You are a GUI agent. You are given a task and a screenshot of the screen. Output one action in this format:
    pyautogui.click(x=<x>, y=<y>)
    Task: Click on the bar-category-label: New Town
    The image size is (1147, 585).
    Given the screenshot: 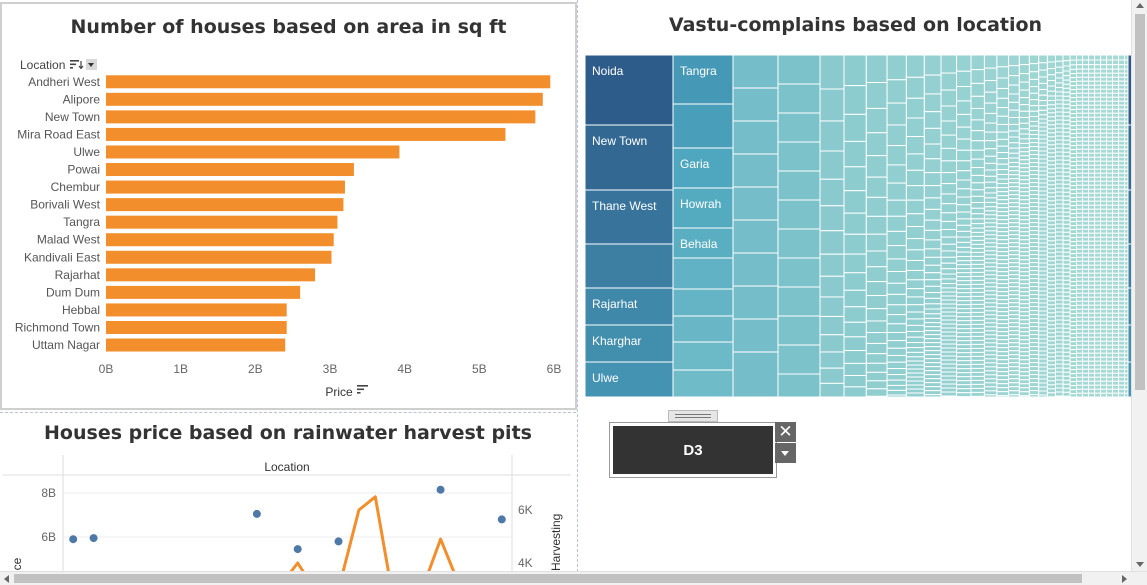 What is the action you would take?
    pyautogui.click(x=72, y=117)
    